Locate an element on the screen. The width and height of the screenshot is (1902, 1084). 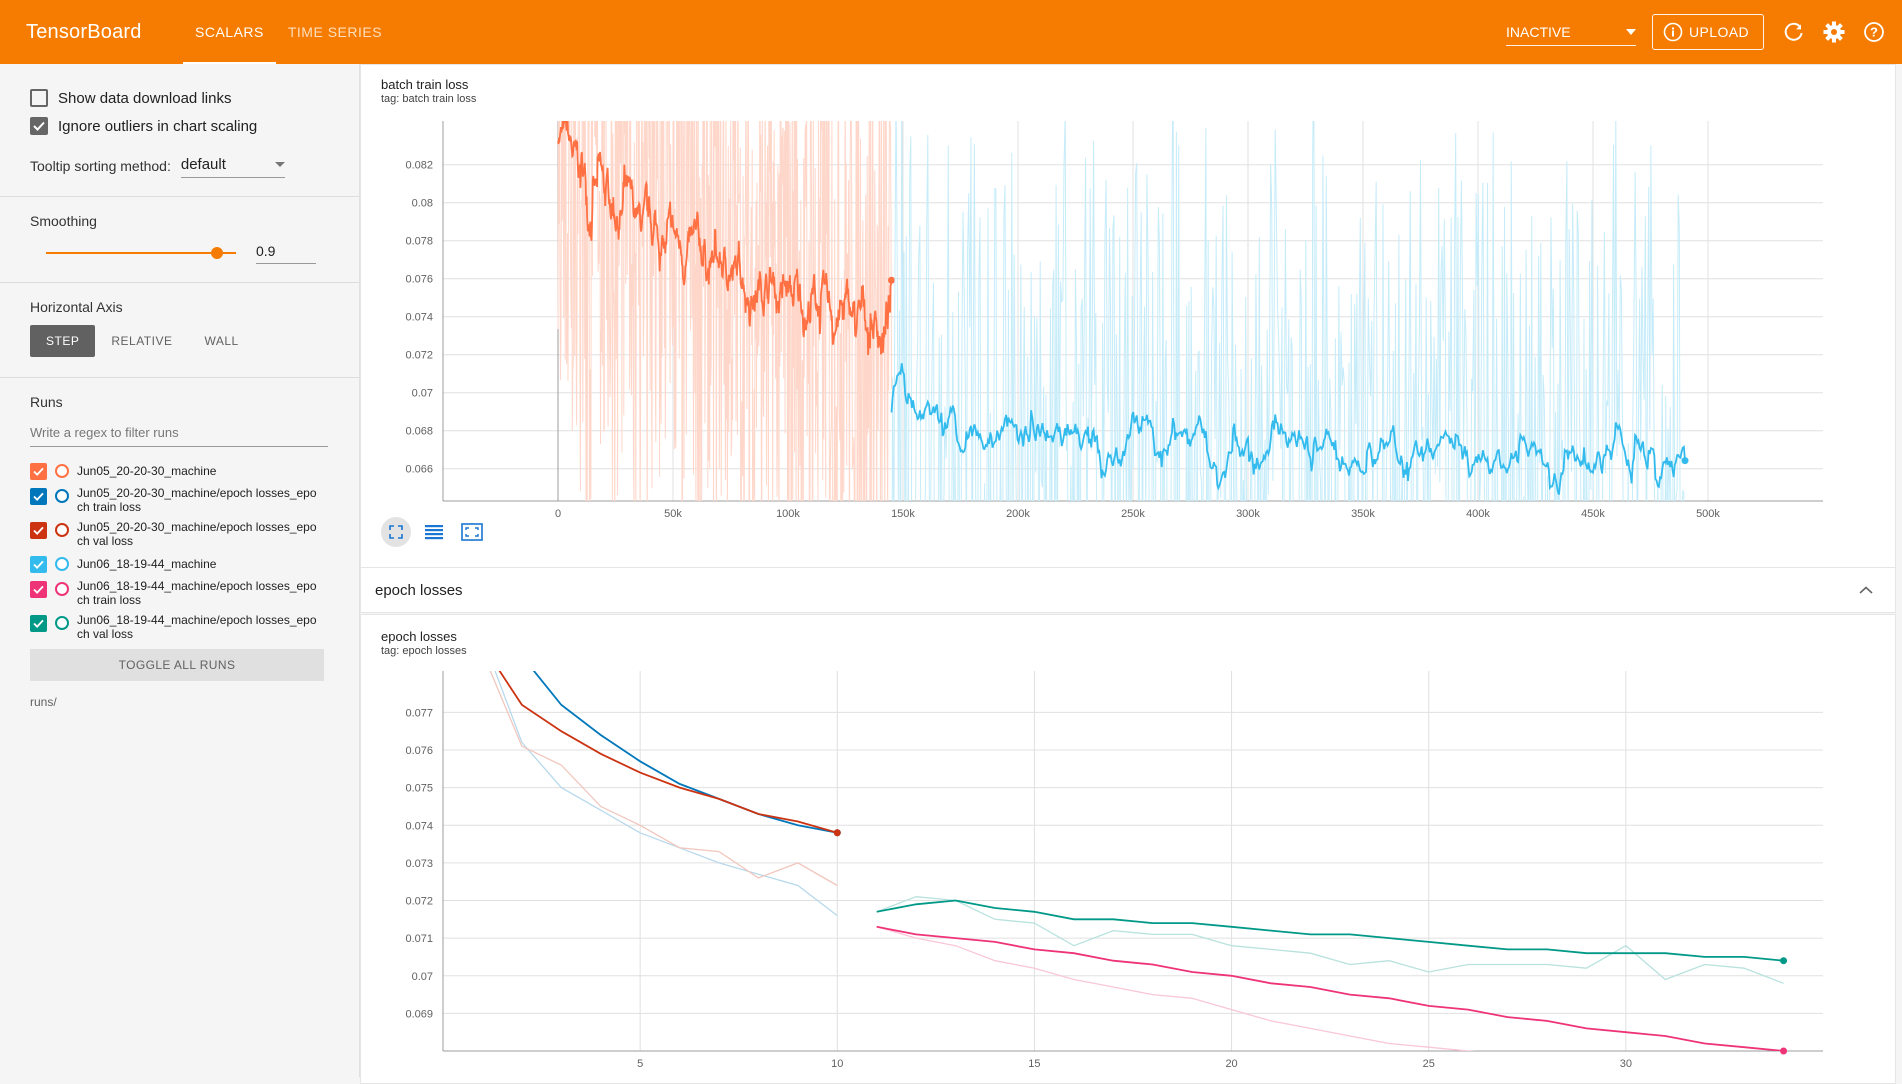
tab-time-series: TIME SERIES is located at coordinates (335, 32).